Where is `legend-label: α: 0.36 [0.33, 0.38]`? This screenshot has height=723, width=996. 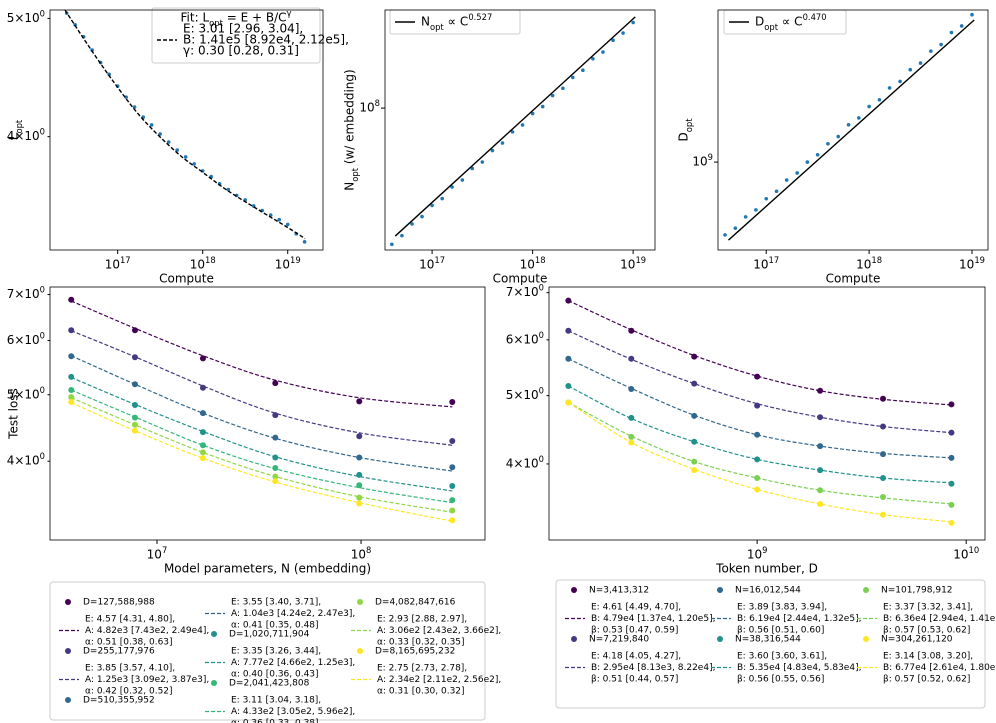
legend-label: α: 0.36 [0.33, 0.38] is located at coordinates (275, 721).